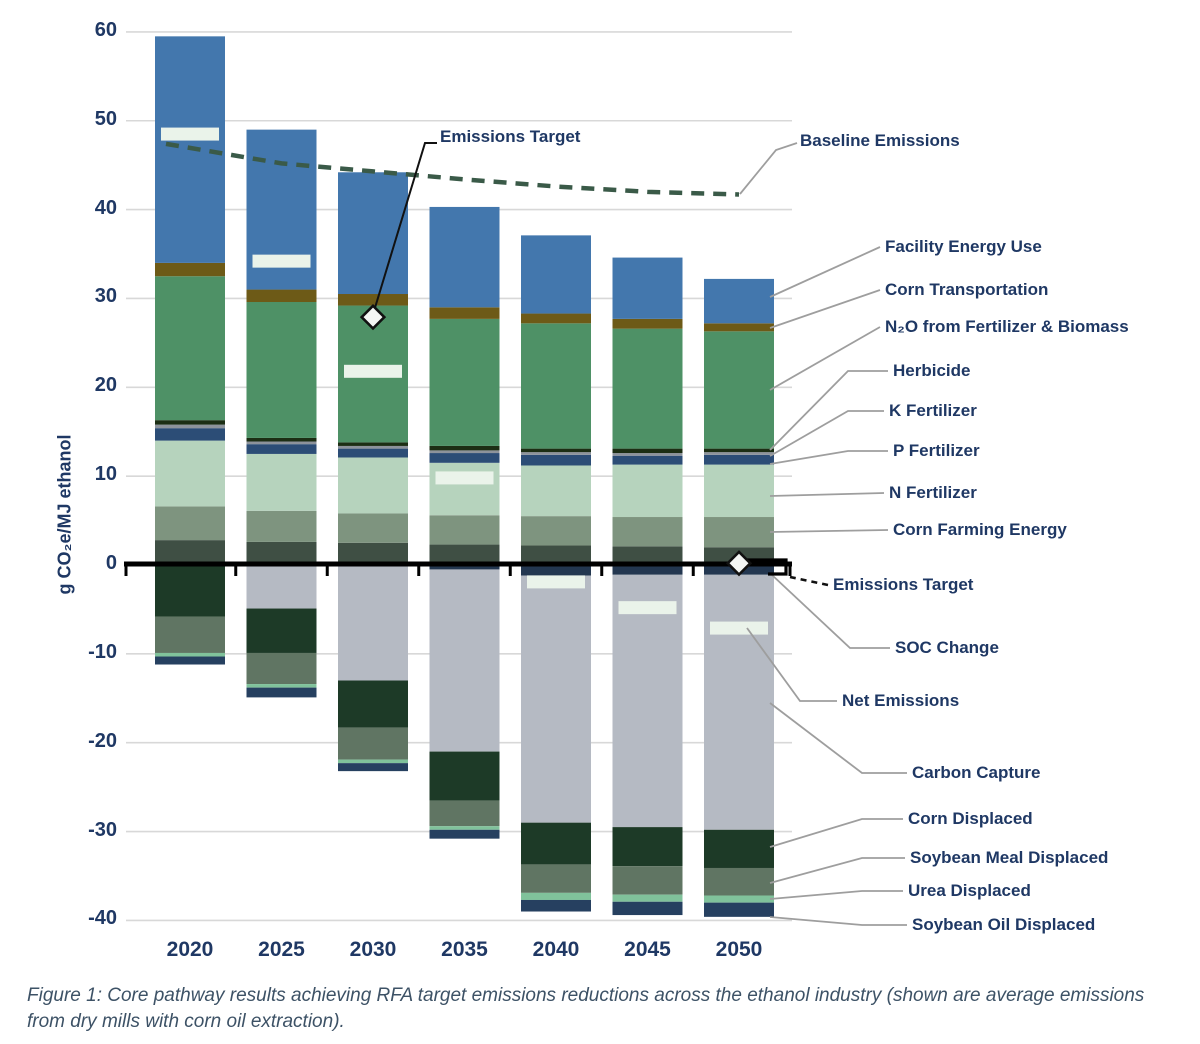  I want to click on label-soybean-meal-displaced: Soybean Meal Displaced, so click(1009, 857).